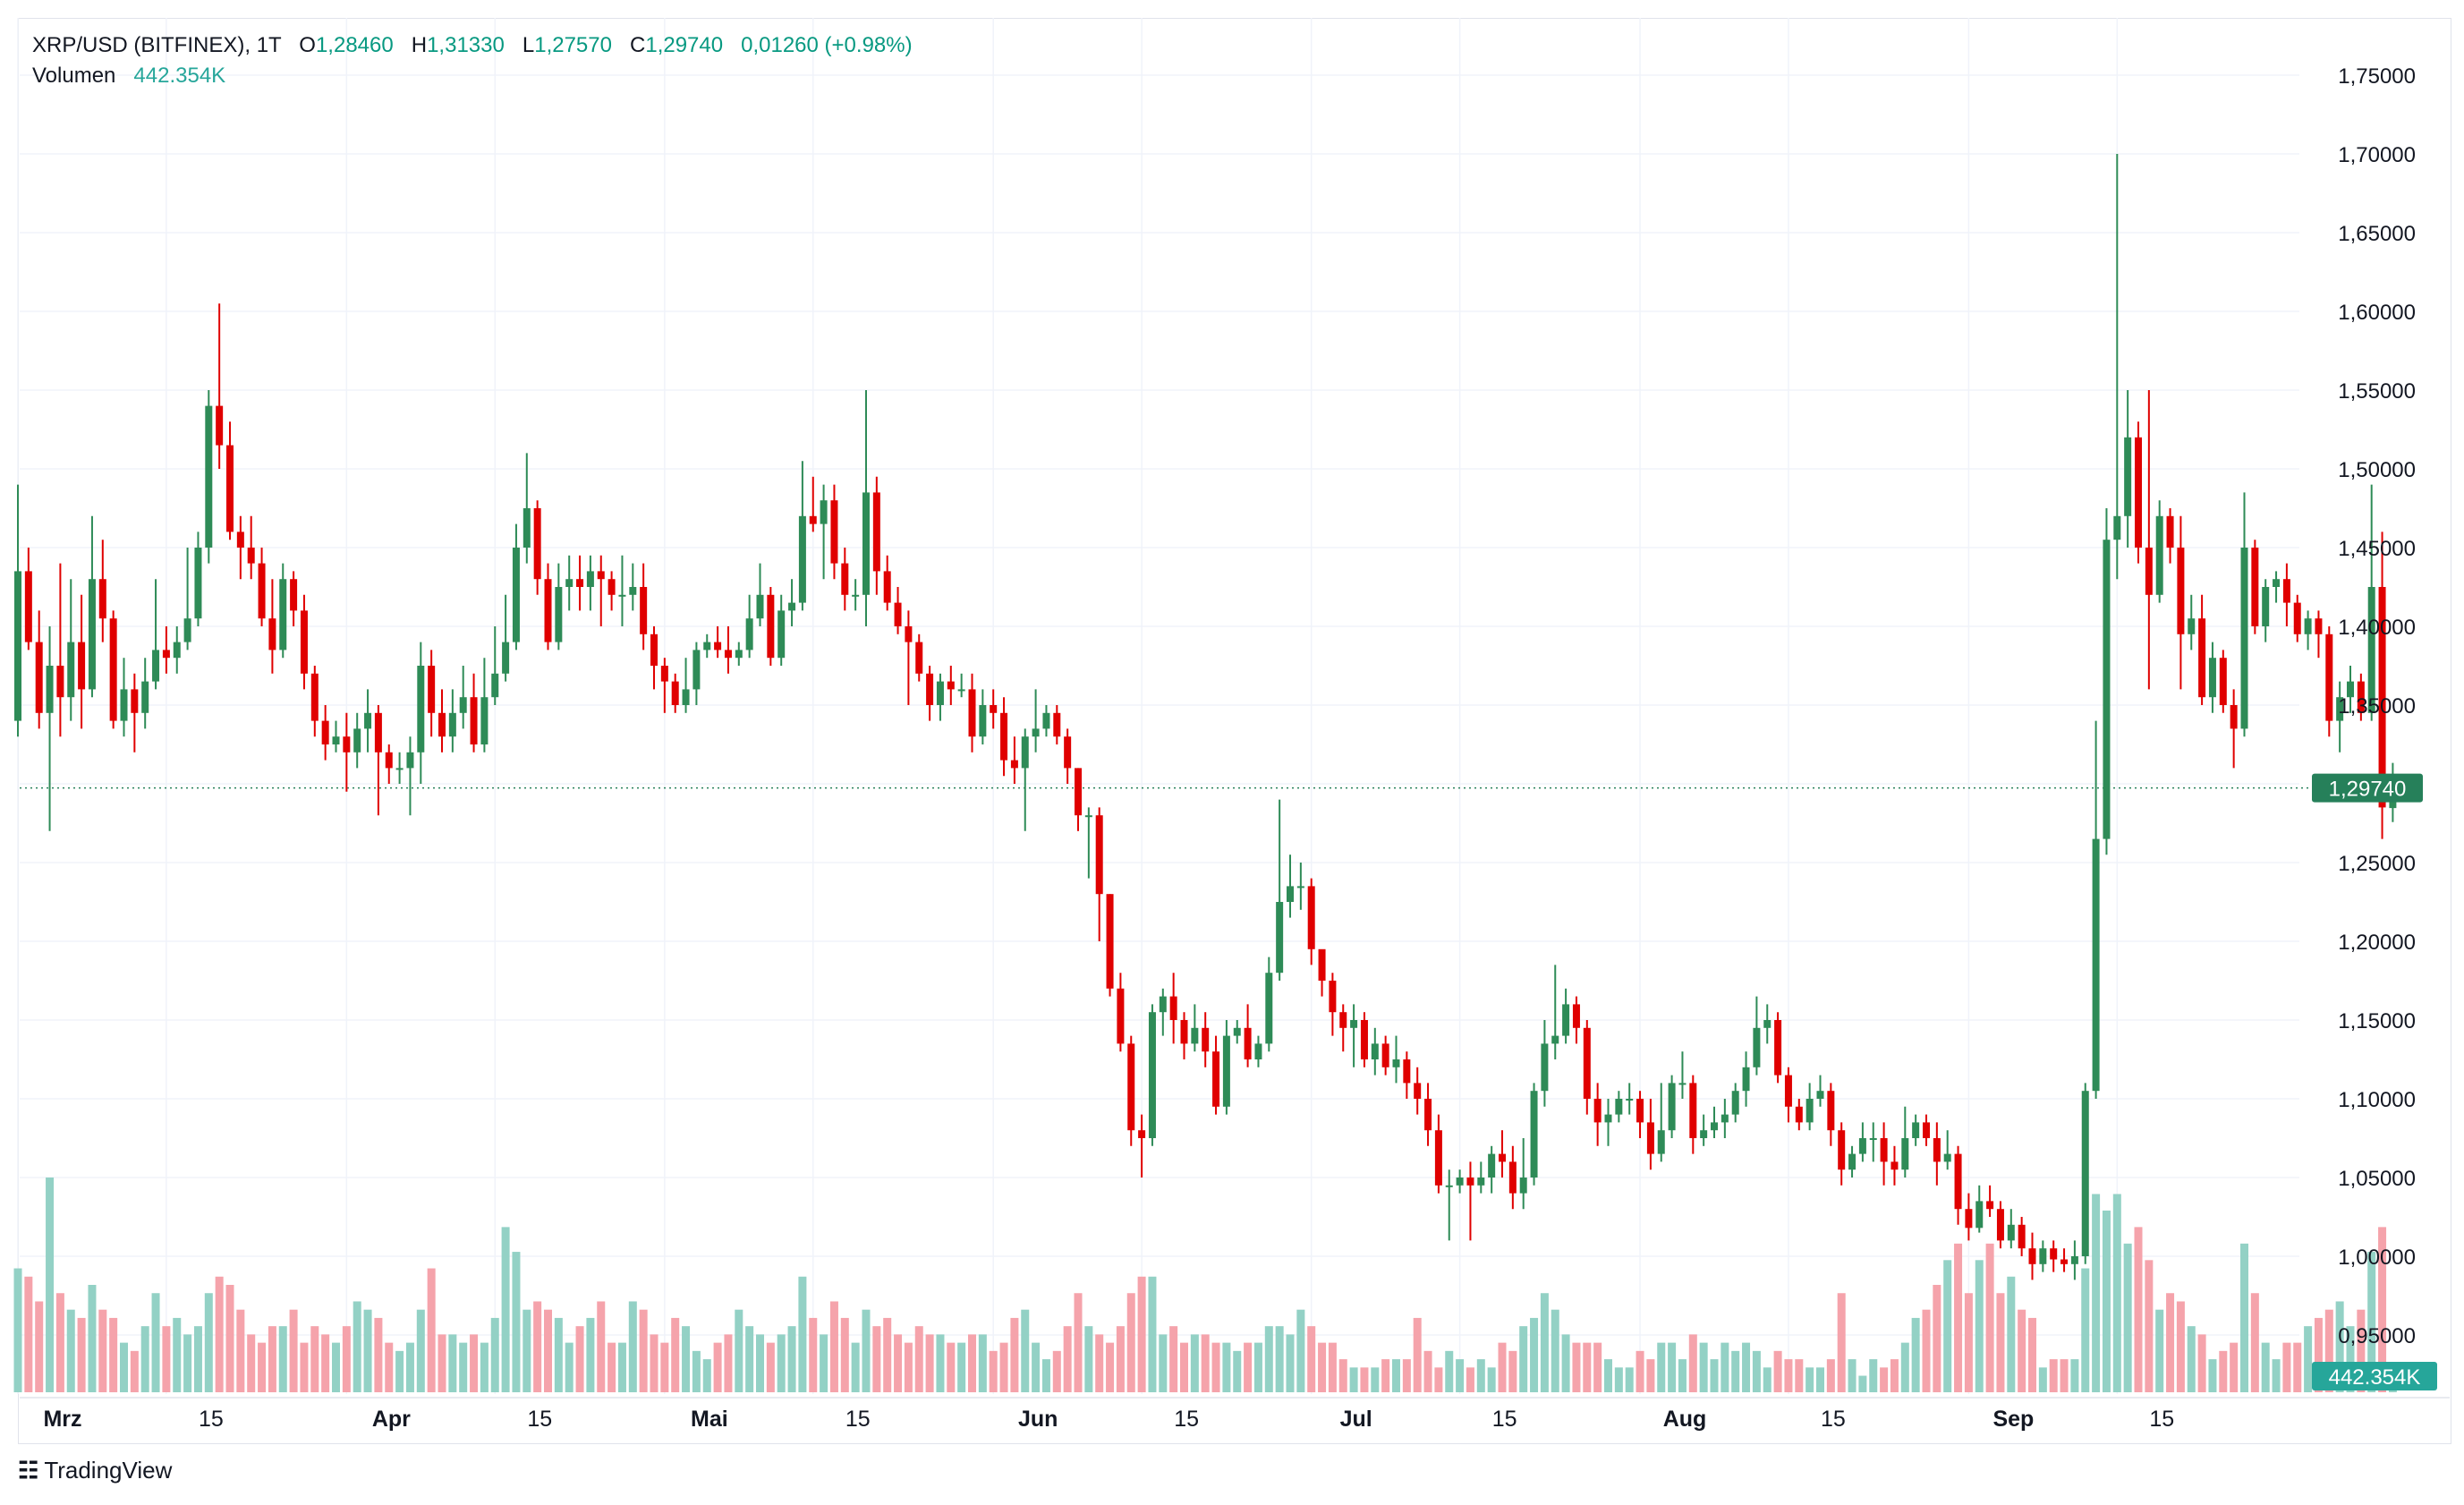  What do you see at coordinates (74, 76) in the screenshot?
I see `volume-label: Volumen` at bounding box center [74, 76].